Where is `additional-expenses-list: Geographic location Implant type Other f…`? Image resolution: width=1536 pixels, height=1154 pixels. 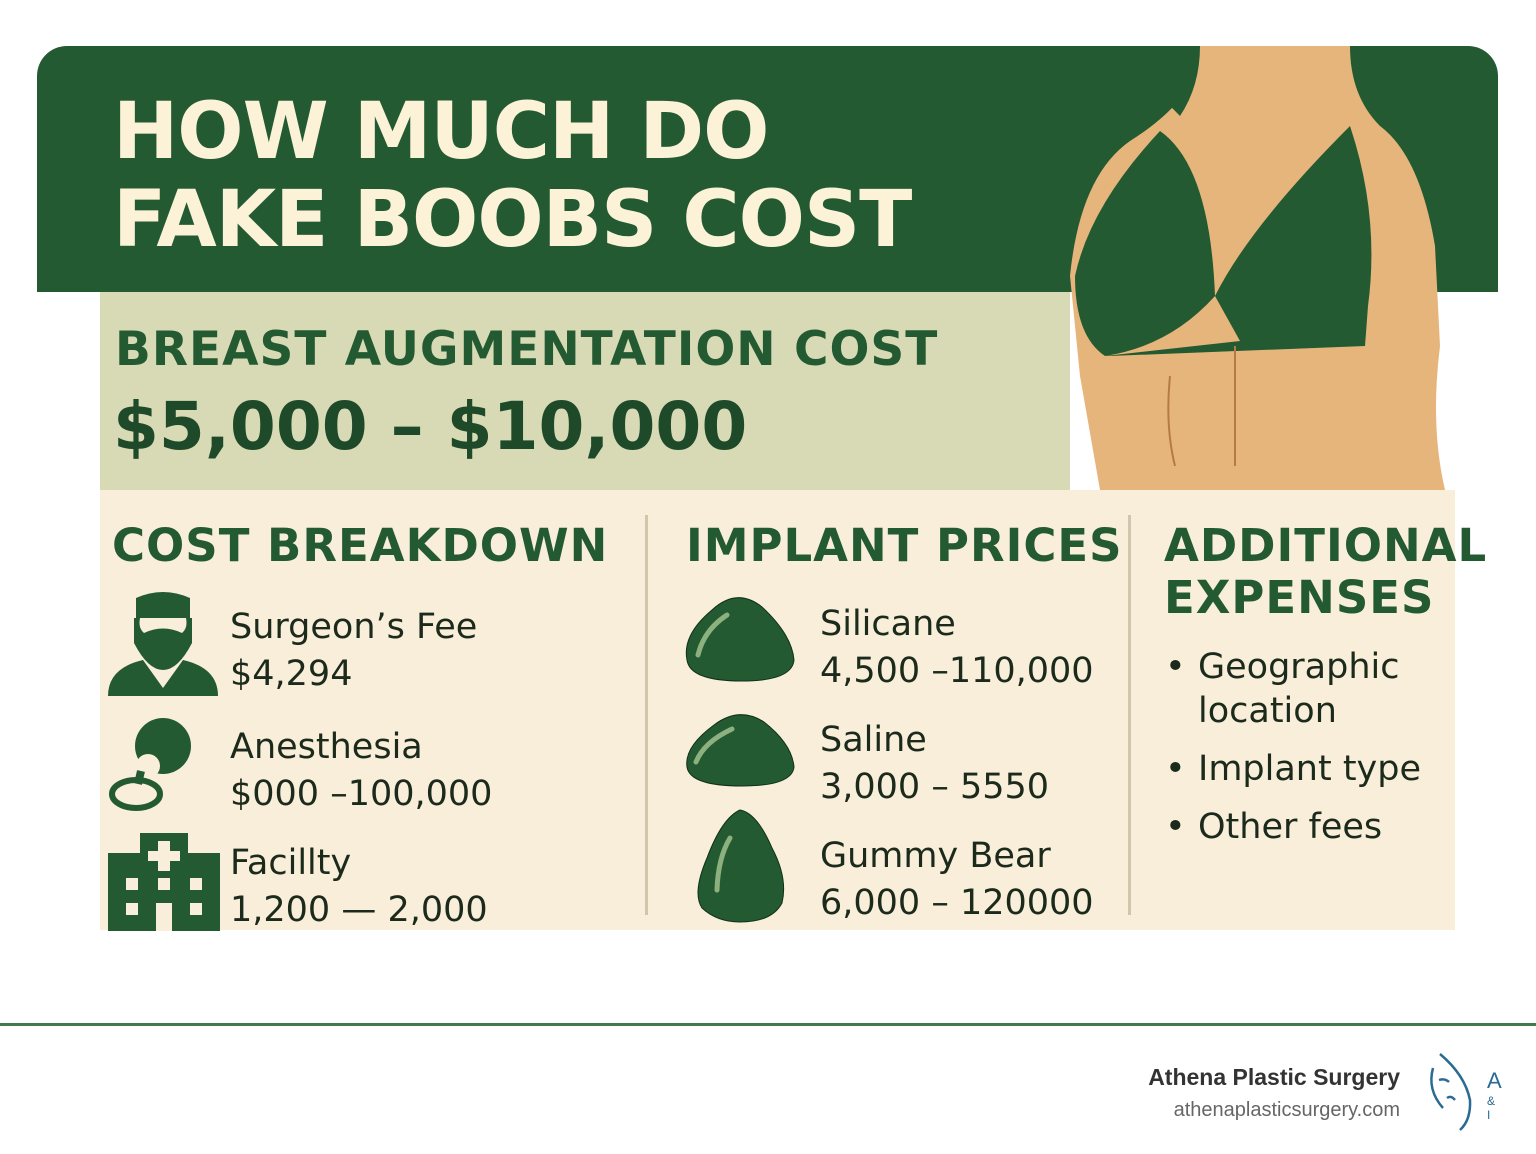 additional-expenses-list: Geographic location Implant type Other f… is located at coordinates (1310, 754).